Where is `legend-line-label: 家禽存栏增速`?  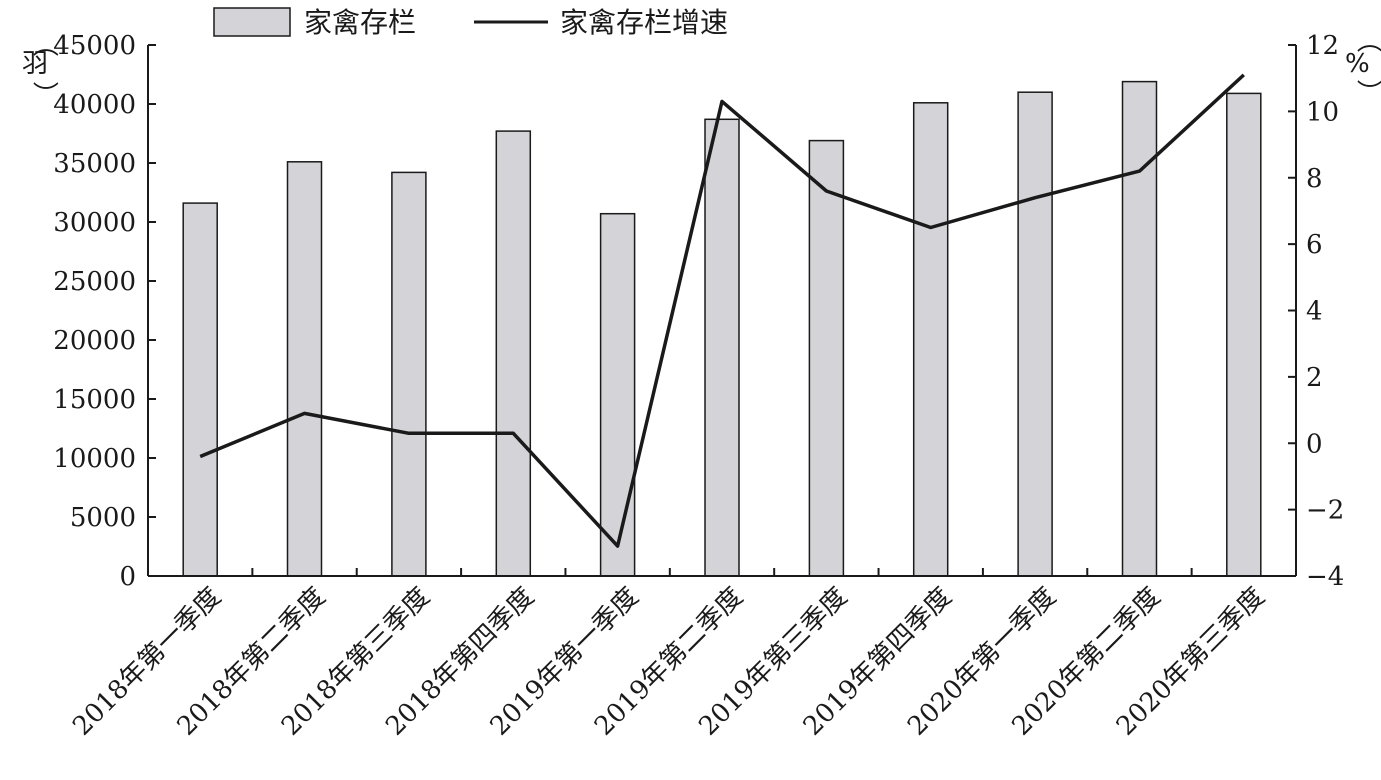 legend-line-label: 家禽存栏增速 is located at coordinates (644, 22).